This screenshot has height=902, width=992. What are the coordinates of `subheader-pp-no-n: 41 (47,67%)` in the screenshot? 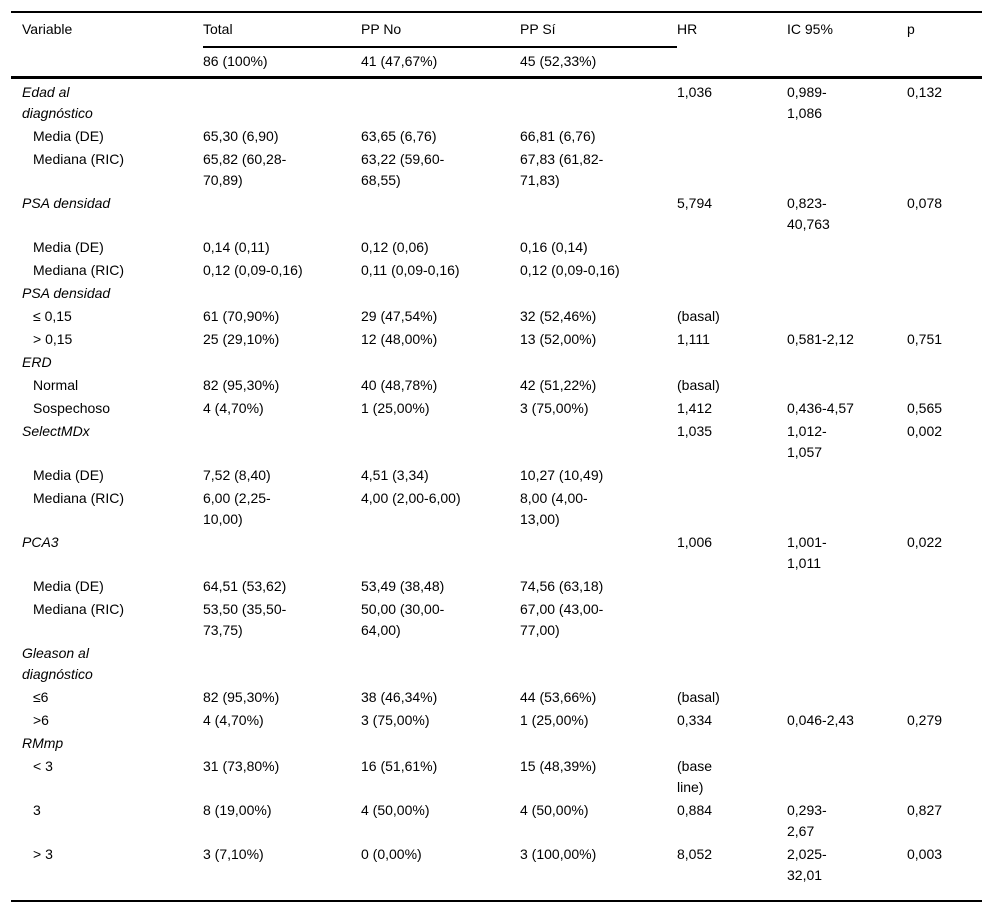 It's located at (440, 63).